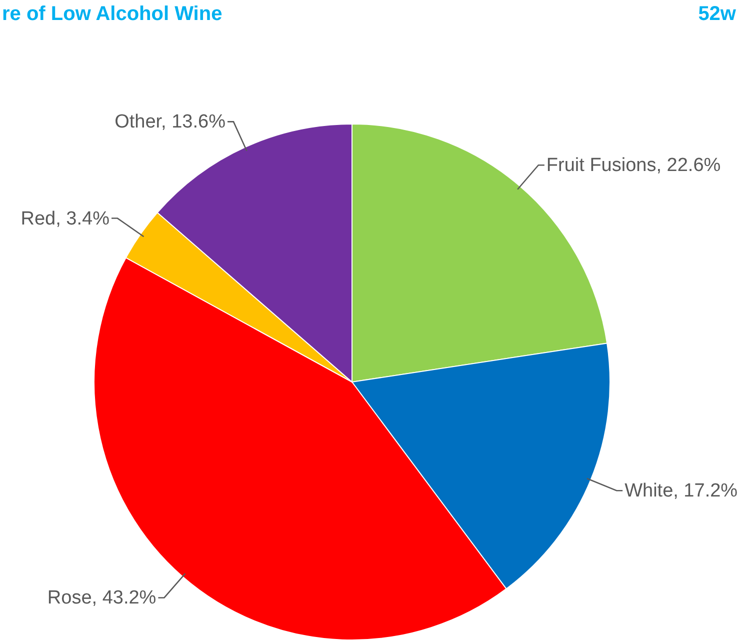 This screenshot has height=641, width=740. I want to click on slice-label: Other, 13.6%, so click(170, 122).